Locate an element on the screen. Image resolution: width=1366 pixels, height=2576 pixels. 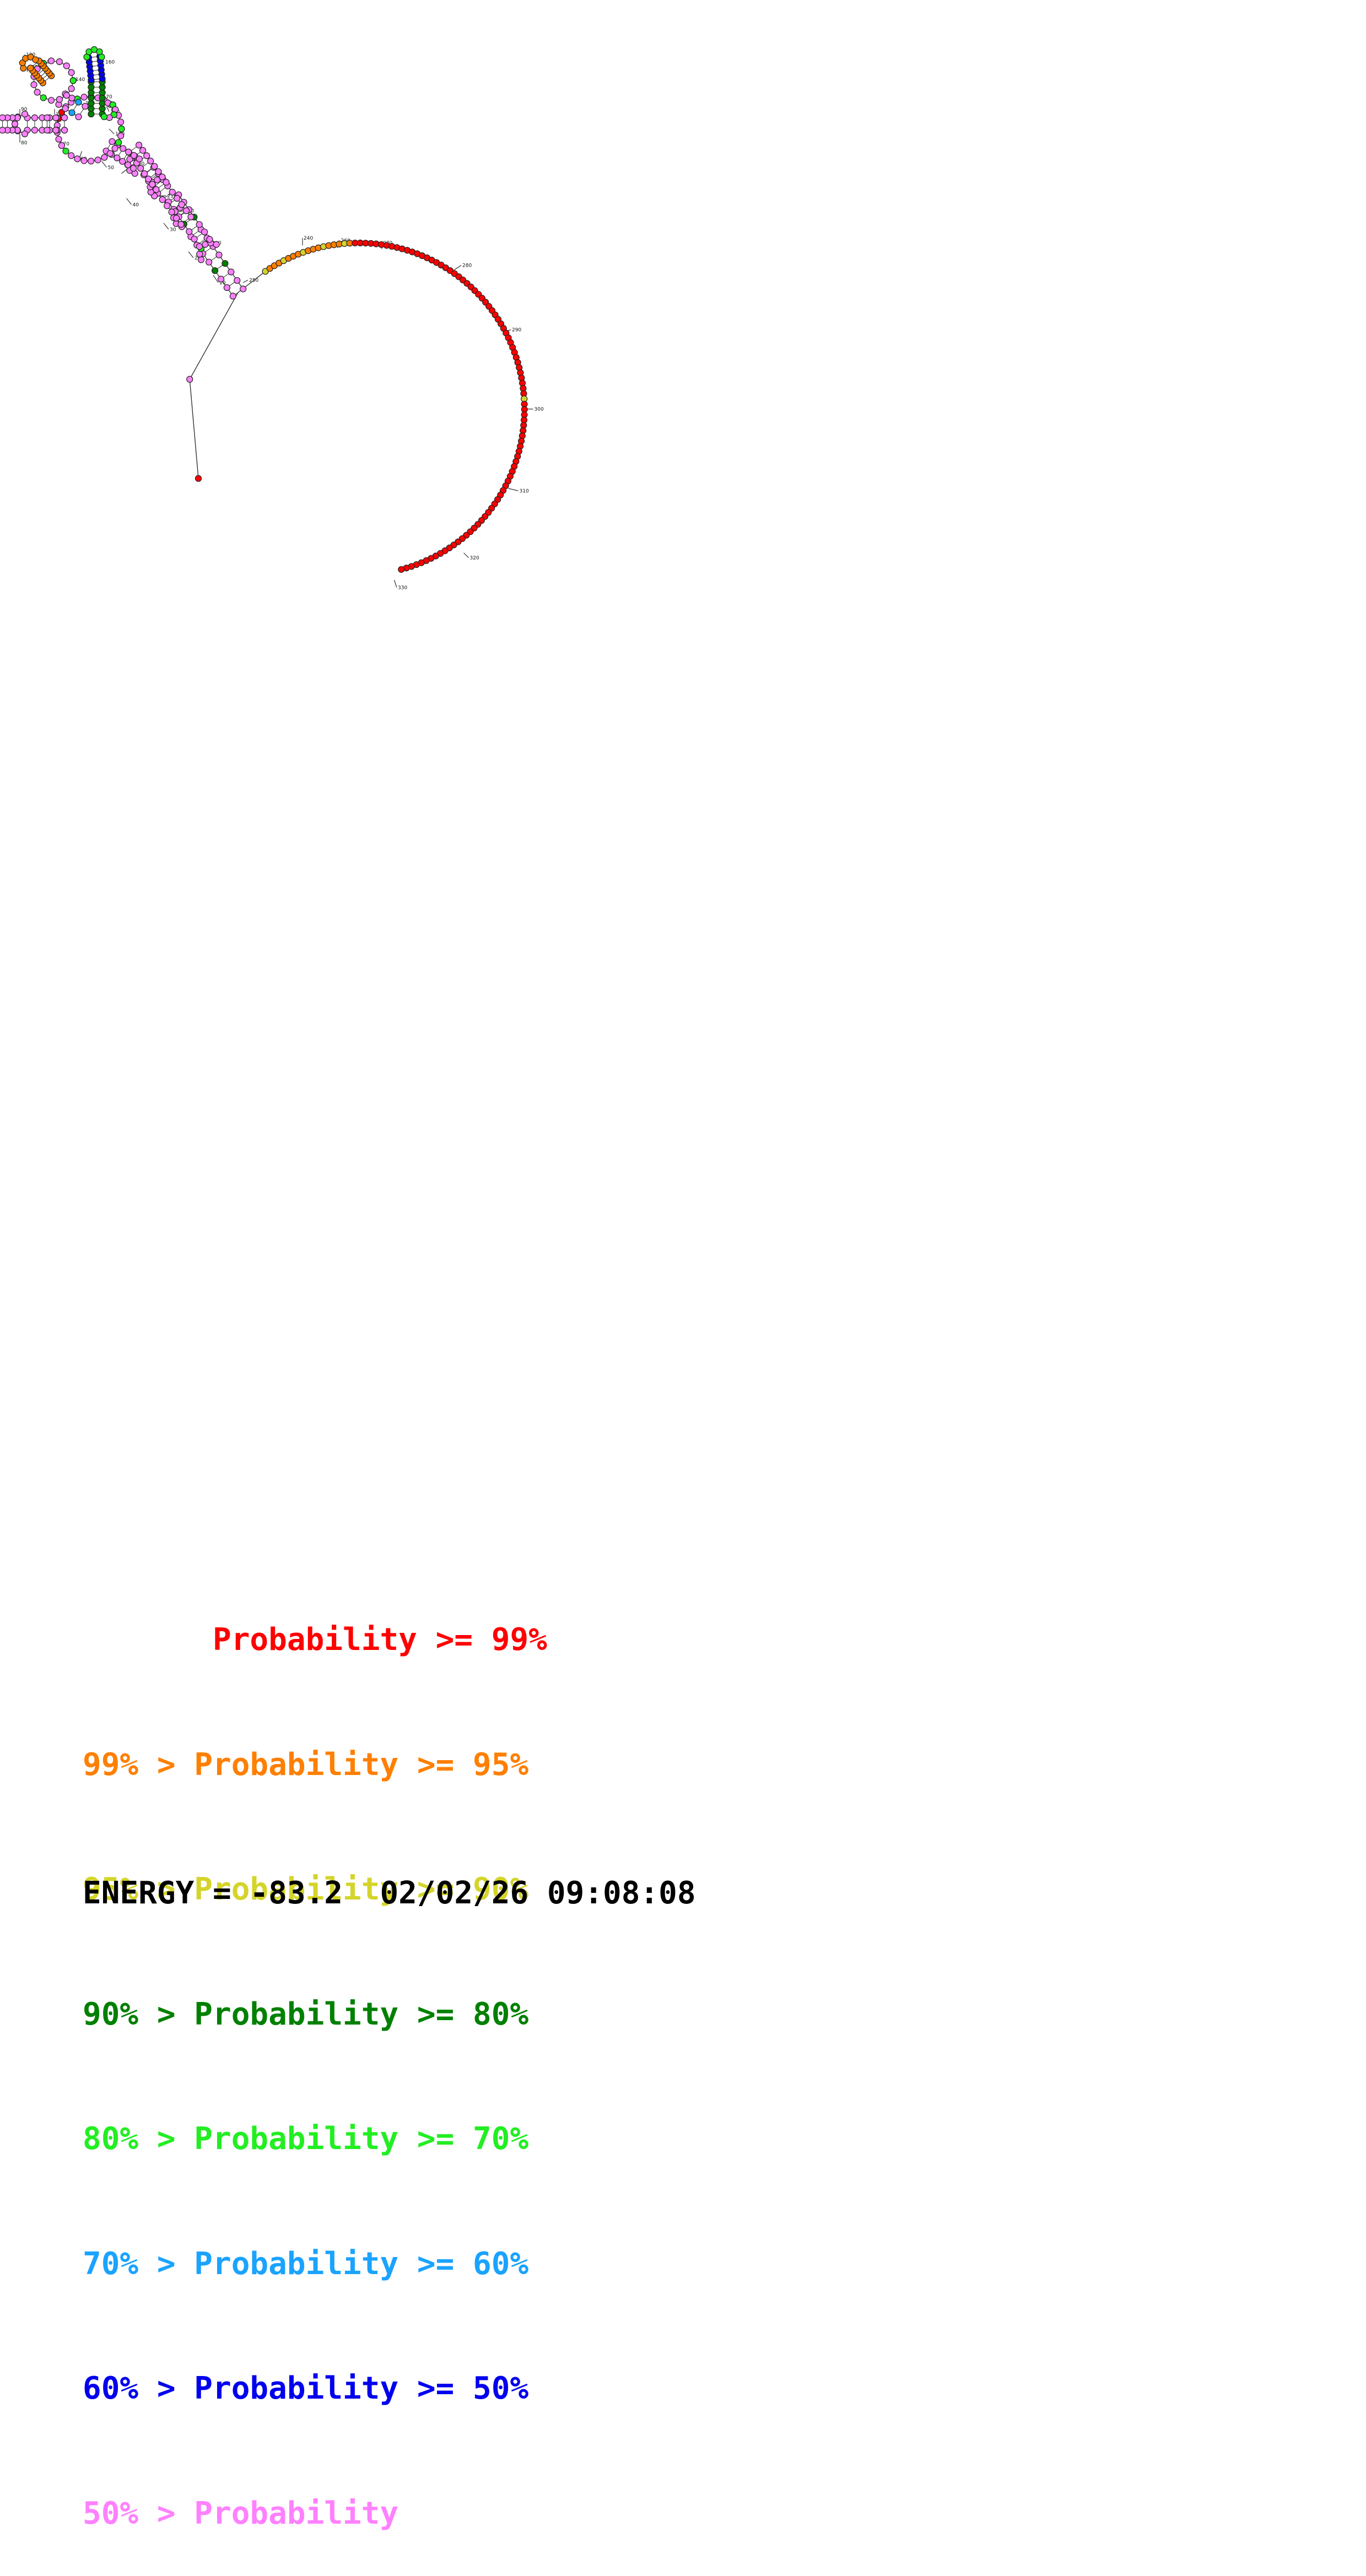
position-label: 210 is located at coordinates (173, 197).